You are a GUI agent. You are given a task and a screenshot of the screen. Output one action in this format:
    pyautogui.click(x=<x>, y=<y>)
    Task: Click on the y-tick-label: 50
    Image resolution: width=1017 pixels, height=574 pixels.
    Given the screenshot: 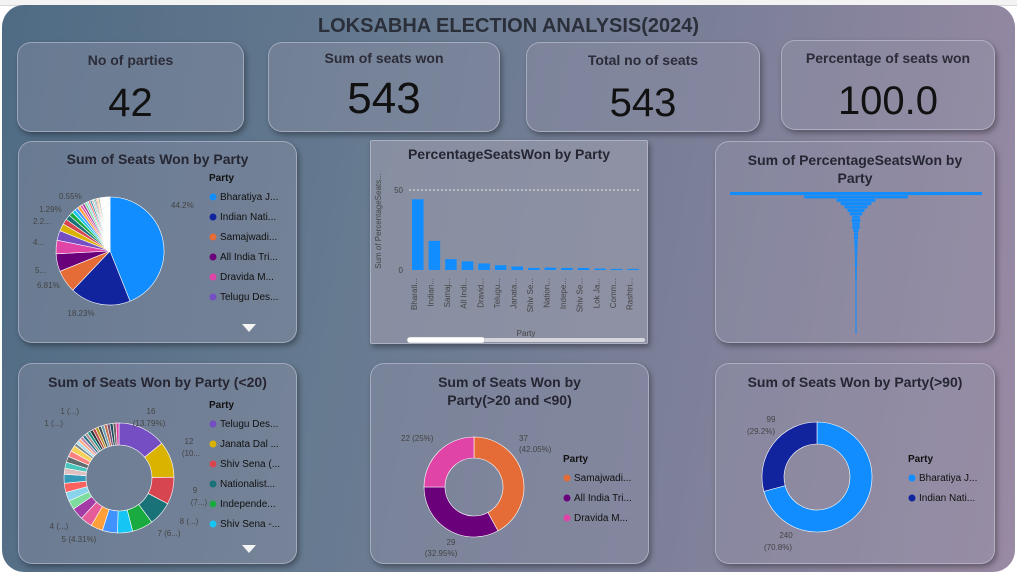 What is the action you would take?
    pyautogui.click(x=398, y=190)
    